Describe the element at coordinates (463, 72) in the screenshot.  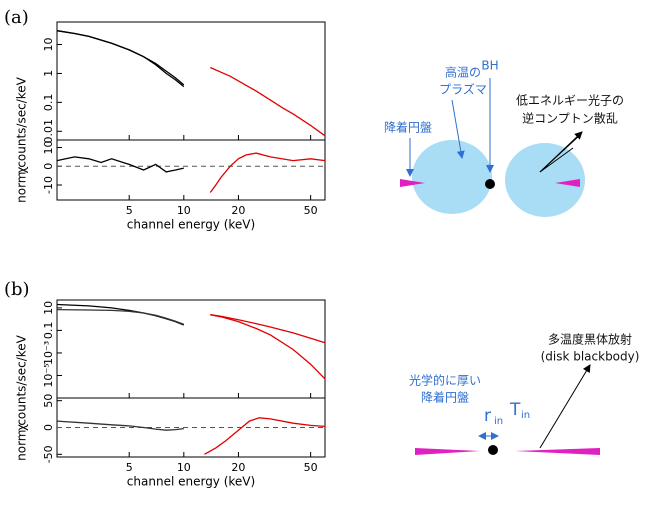
I see `label: 高温の` at that location.